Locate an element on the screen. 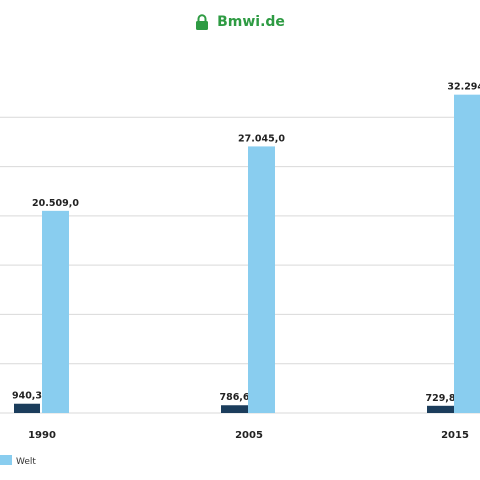 The image size is (480, 480). data-label: 729,8 is located at coordinates (440, 398).